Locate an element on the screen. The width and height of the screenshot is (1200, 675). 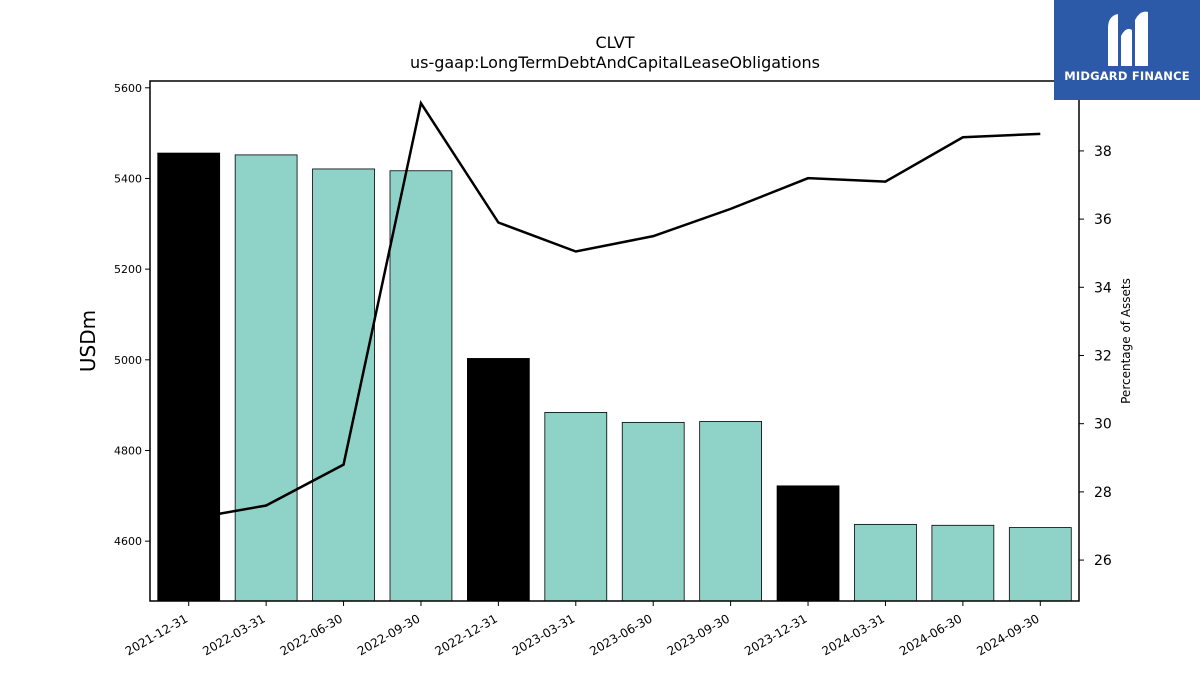
y-tick-label: 4600 is located at coordinates (128, 541).